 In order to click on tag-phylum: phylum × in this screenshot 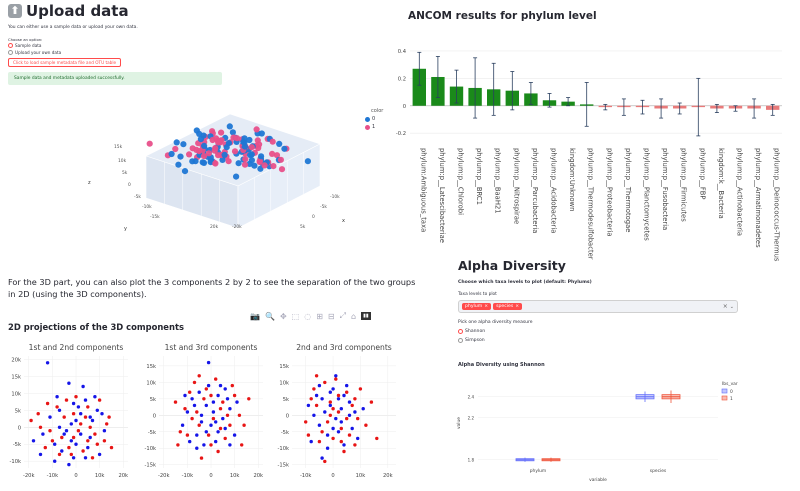, I will do `click(477, 306)`.